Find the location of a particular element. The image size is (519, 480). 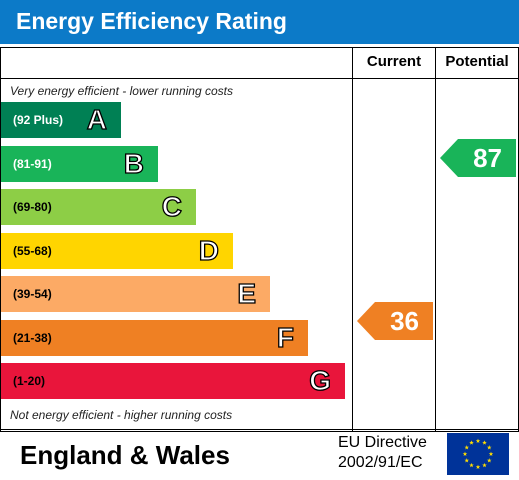

current-arrow-shape is located at coordinates (395, 321).